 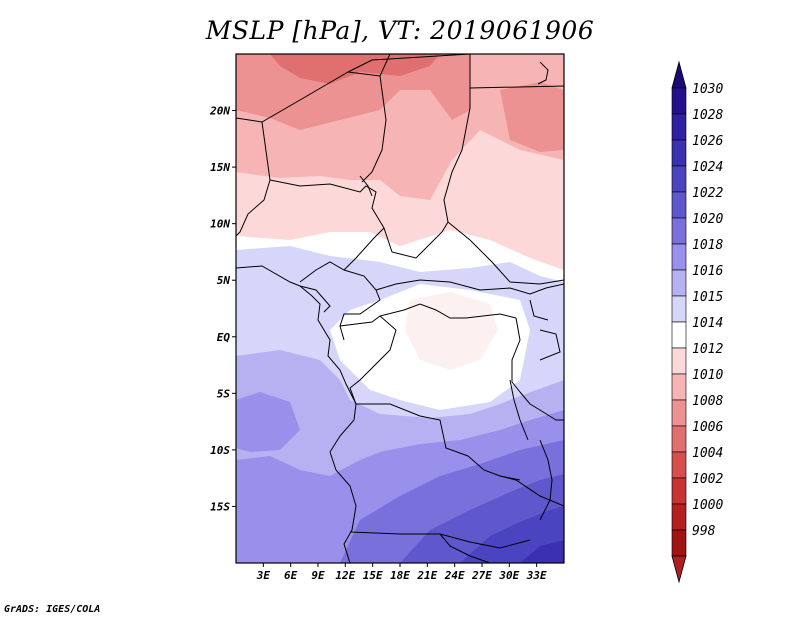 What do you see at coordinates (52, 609) in the screenshot?
I see `grads-credit: GrADS: IGES/COLA` at bounding box center [52, 609].